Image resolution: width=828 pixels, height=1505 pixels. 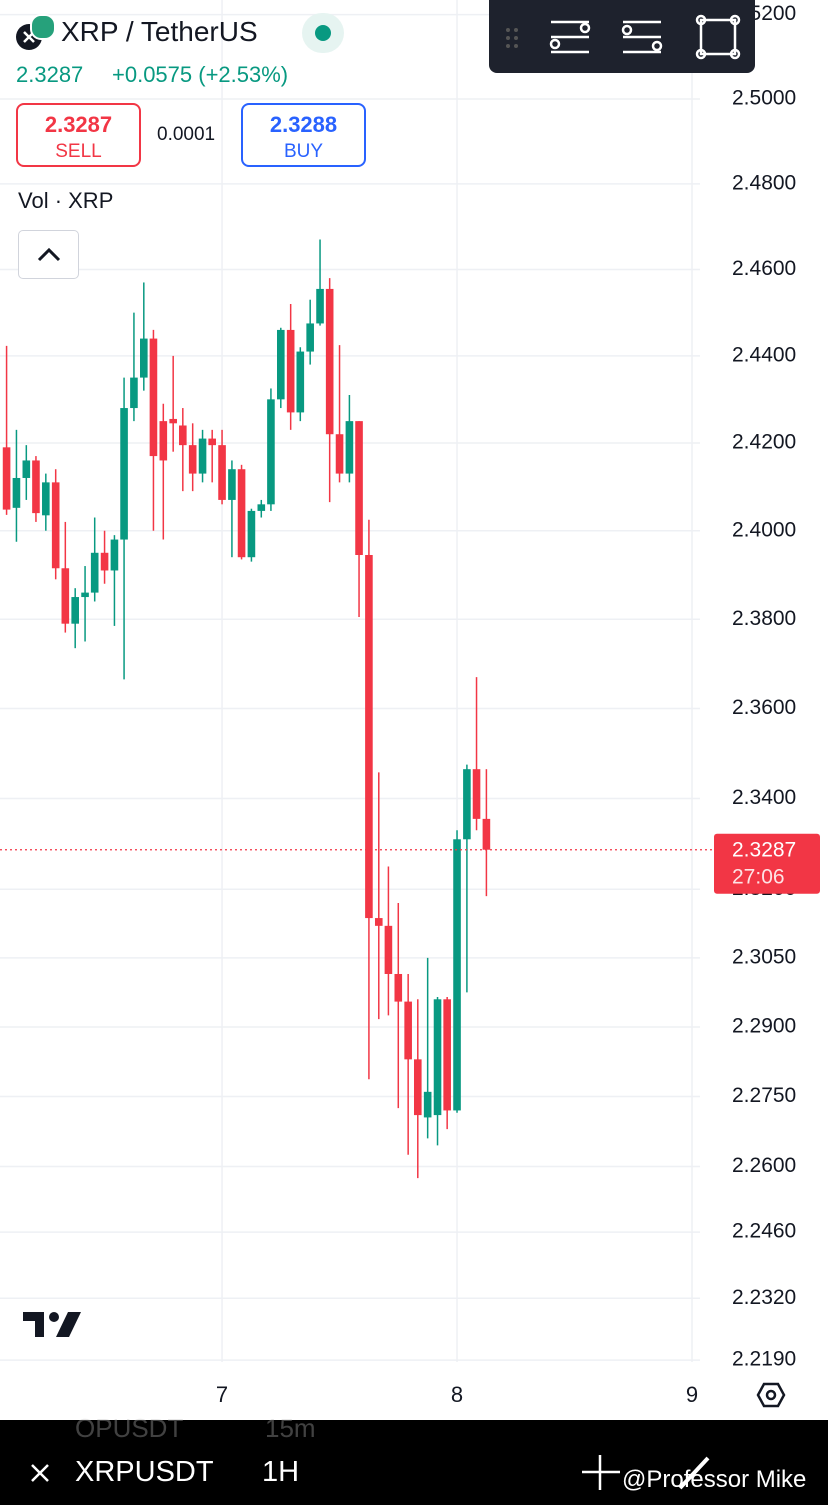 I want to click on y-tick-label: 2.3050, so click(x=764, y=956).